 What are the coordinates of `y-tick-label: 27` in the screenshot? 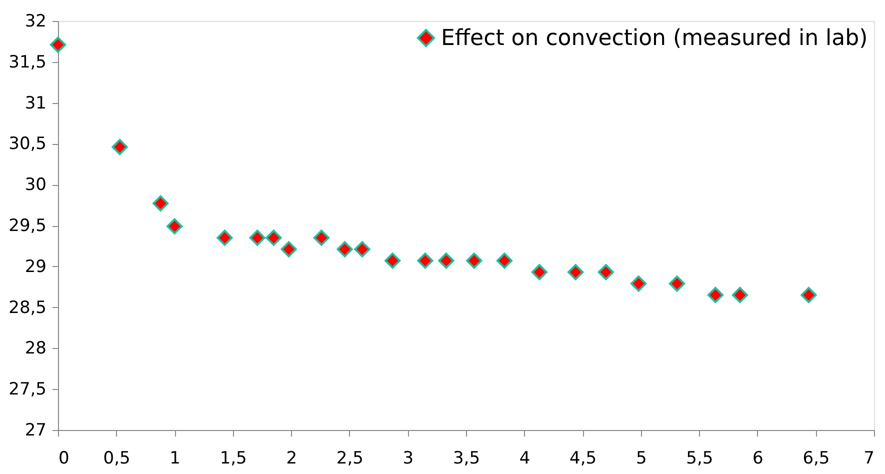 It's located at (35, 430).